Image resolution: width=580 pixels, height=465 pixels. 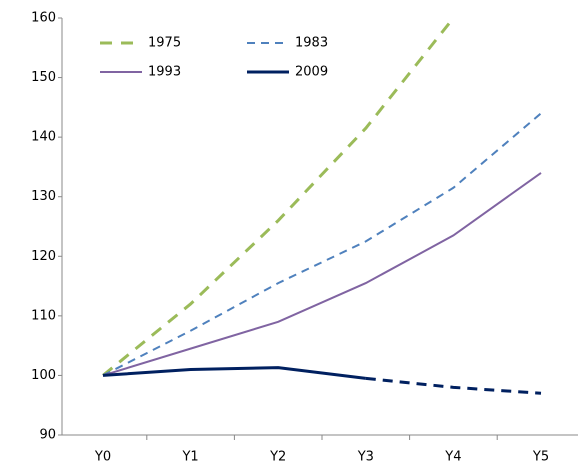 What do you see at coordinates (43, 77) in the screenshot?
I see `y-tick-label: 150` at bounding box center [43, 77].